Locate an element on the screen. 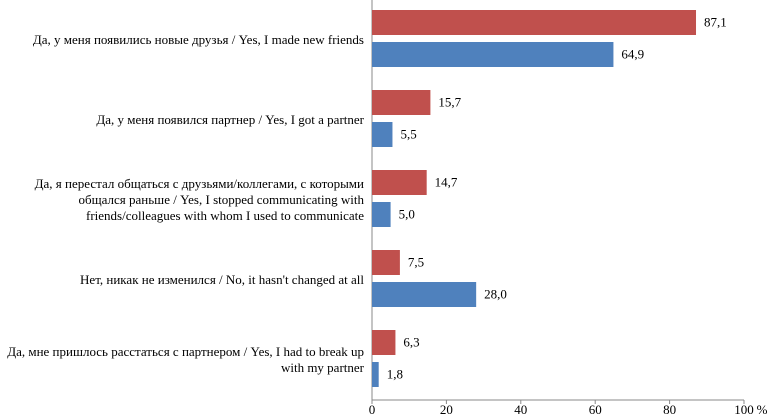 Image resolution: width=773 pixels, height=418 pixels. value-label: 14,7 is located at coordinates (446, 181).